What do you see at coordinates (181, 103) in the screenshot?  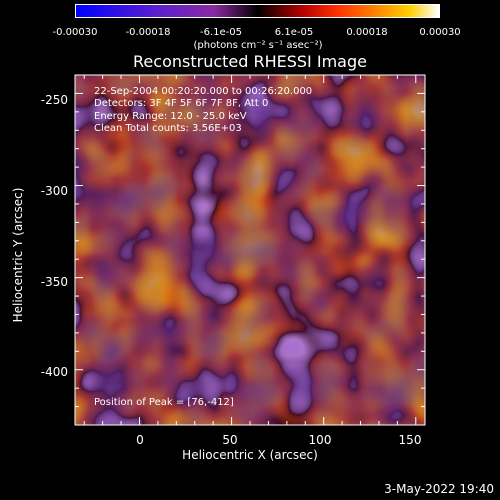 I see `annotation-detectors: Detectors: 3F 4F 5F 6F 7F 8F, Att 0` at bounding box center [181, 103].